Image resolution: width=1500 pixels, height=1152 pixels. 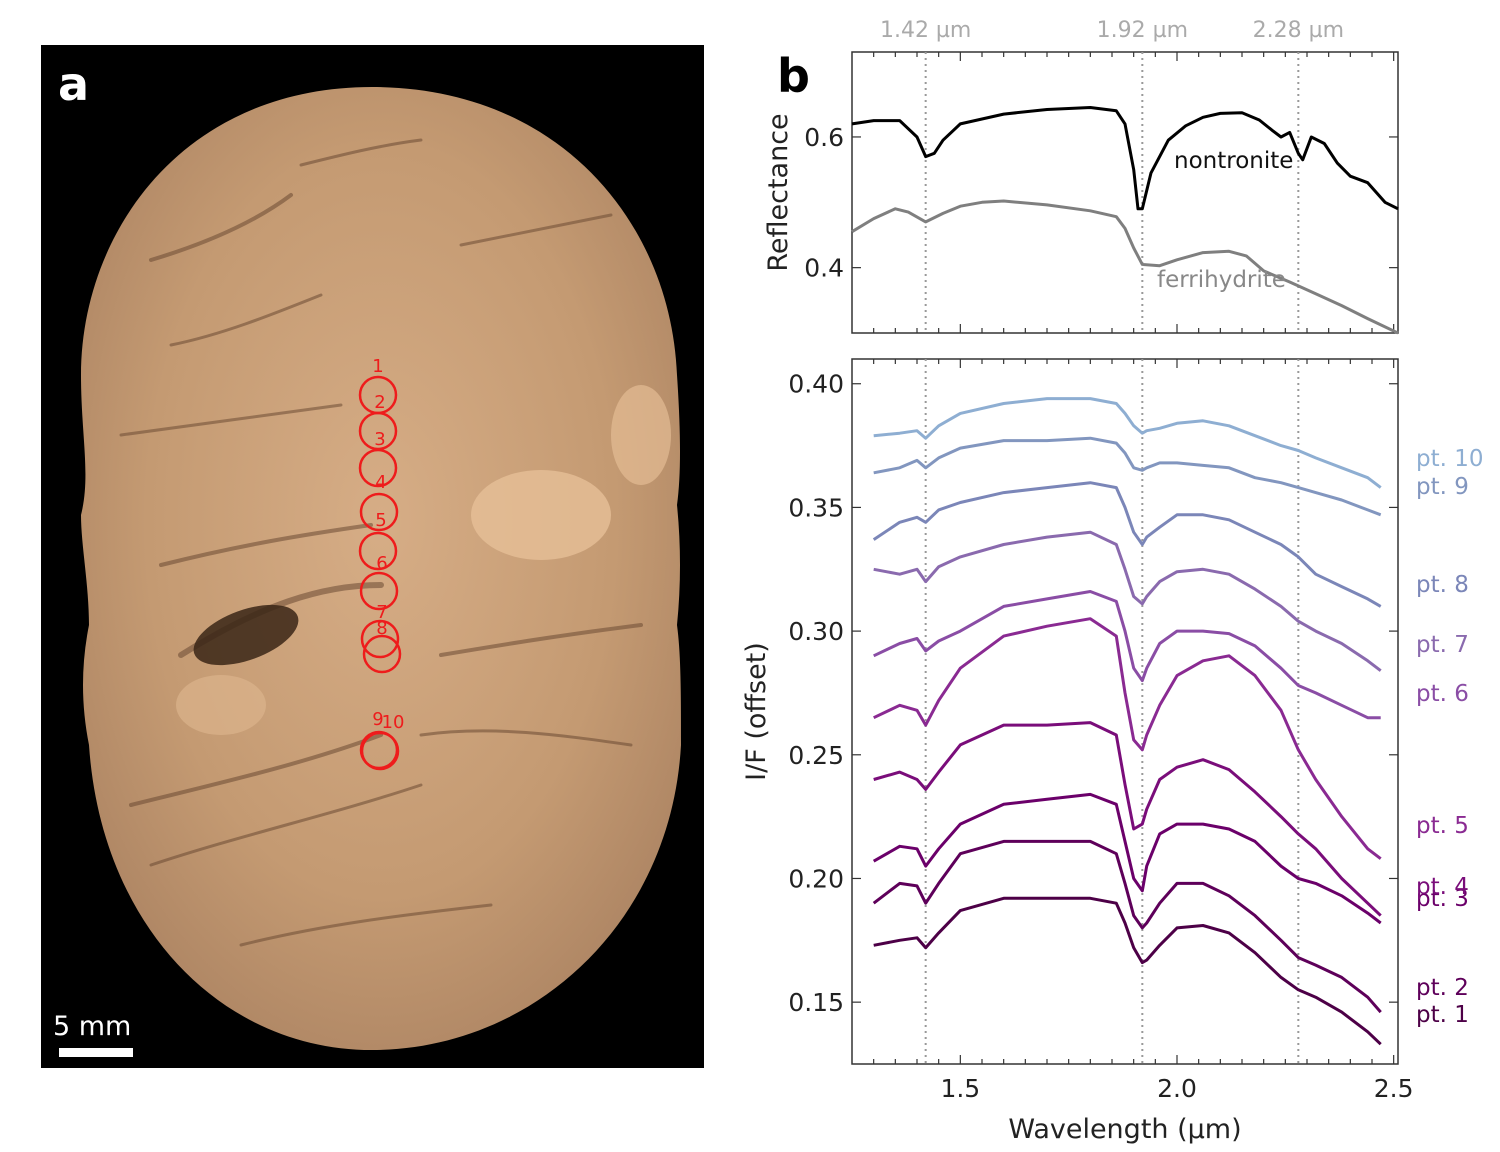 What do you see at coordinates (1442, 645) in the screenshot?
I see `series-label-pt-7: pt. 7` at bounding box center [1442, 645].